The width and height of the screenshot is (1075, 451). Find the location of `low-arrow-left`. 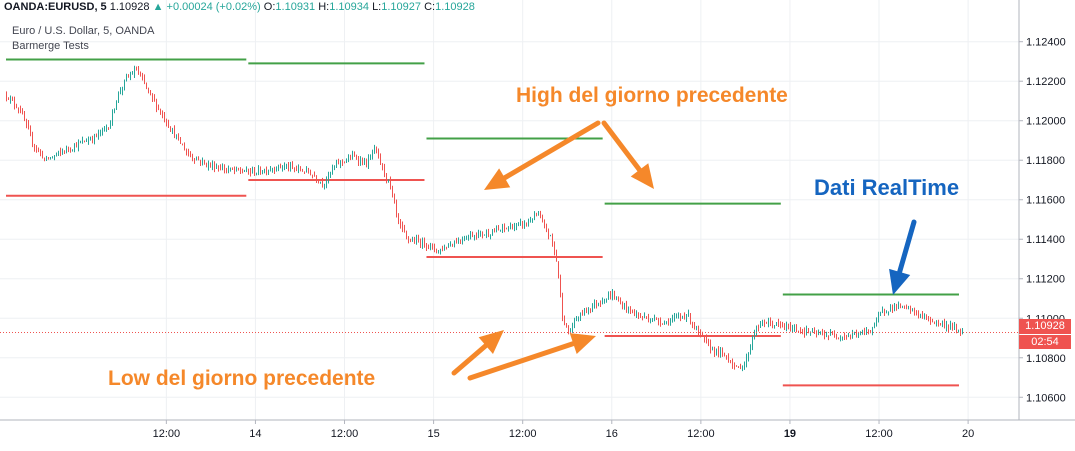

low-arrow-left is located at coordinates (470, 359).